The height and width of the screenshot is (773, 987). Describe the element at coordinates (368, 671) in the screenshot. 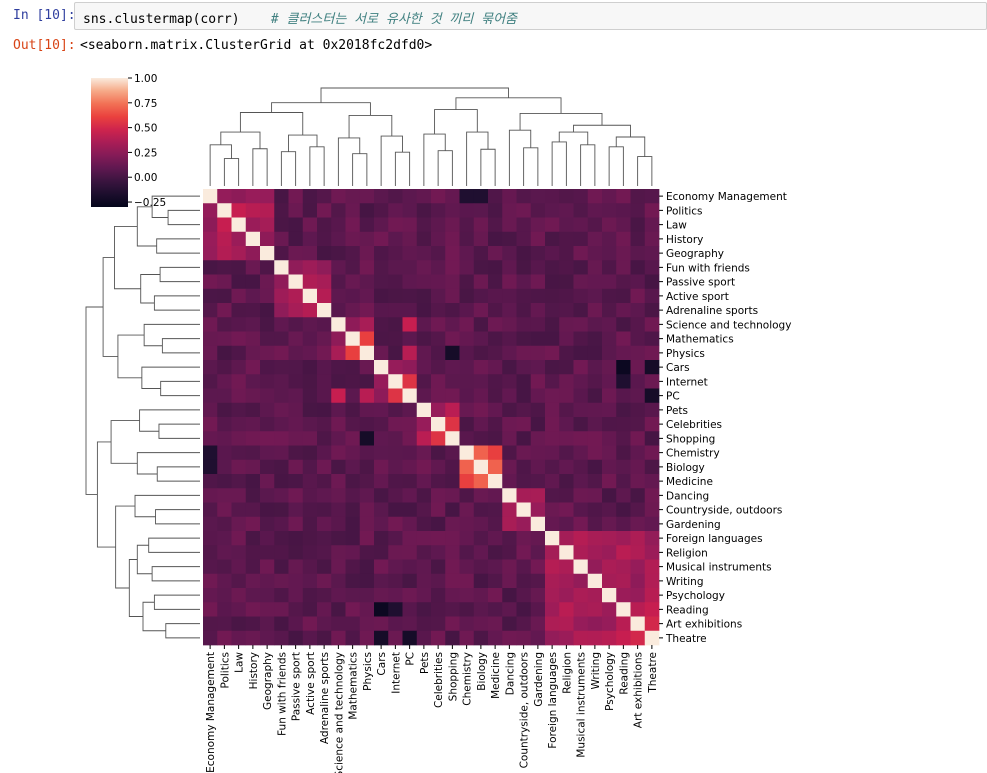

I see `column-label: Physics` at that location.